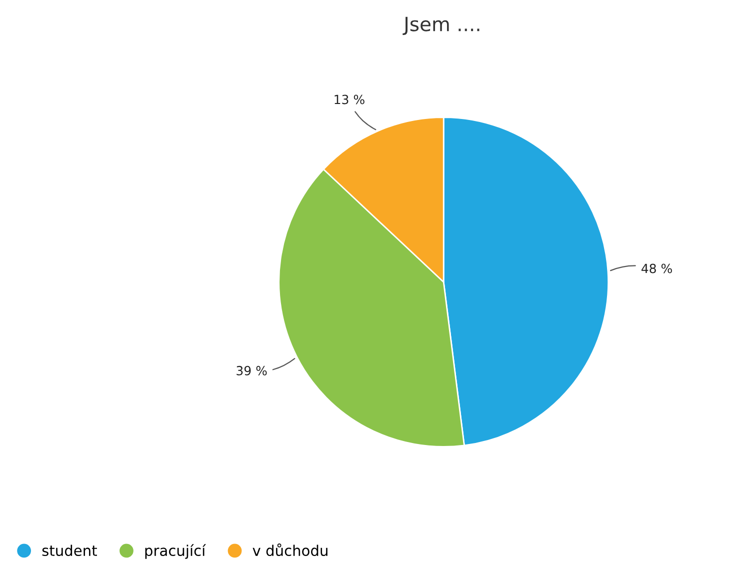 Image resolution: width=729 pixels, height=572 pixels. I want to click on data-label: 39 %, so click(251, 371).